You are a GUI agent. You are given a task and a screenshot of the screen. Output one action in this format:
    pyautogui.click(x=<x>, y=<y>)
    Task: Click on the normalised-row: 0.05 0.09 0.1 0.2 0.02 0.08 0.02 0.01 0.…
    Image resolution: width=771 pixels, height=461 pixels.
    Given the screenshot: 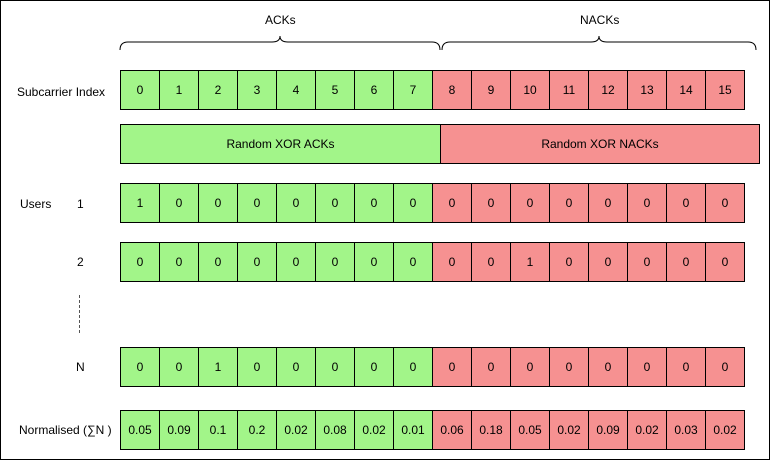 What is the action you would take?
    pyautogui.click(x=440, y=430)
    